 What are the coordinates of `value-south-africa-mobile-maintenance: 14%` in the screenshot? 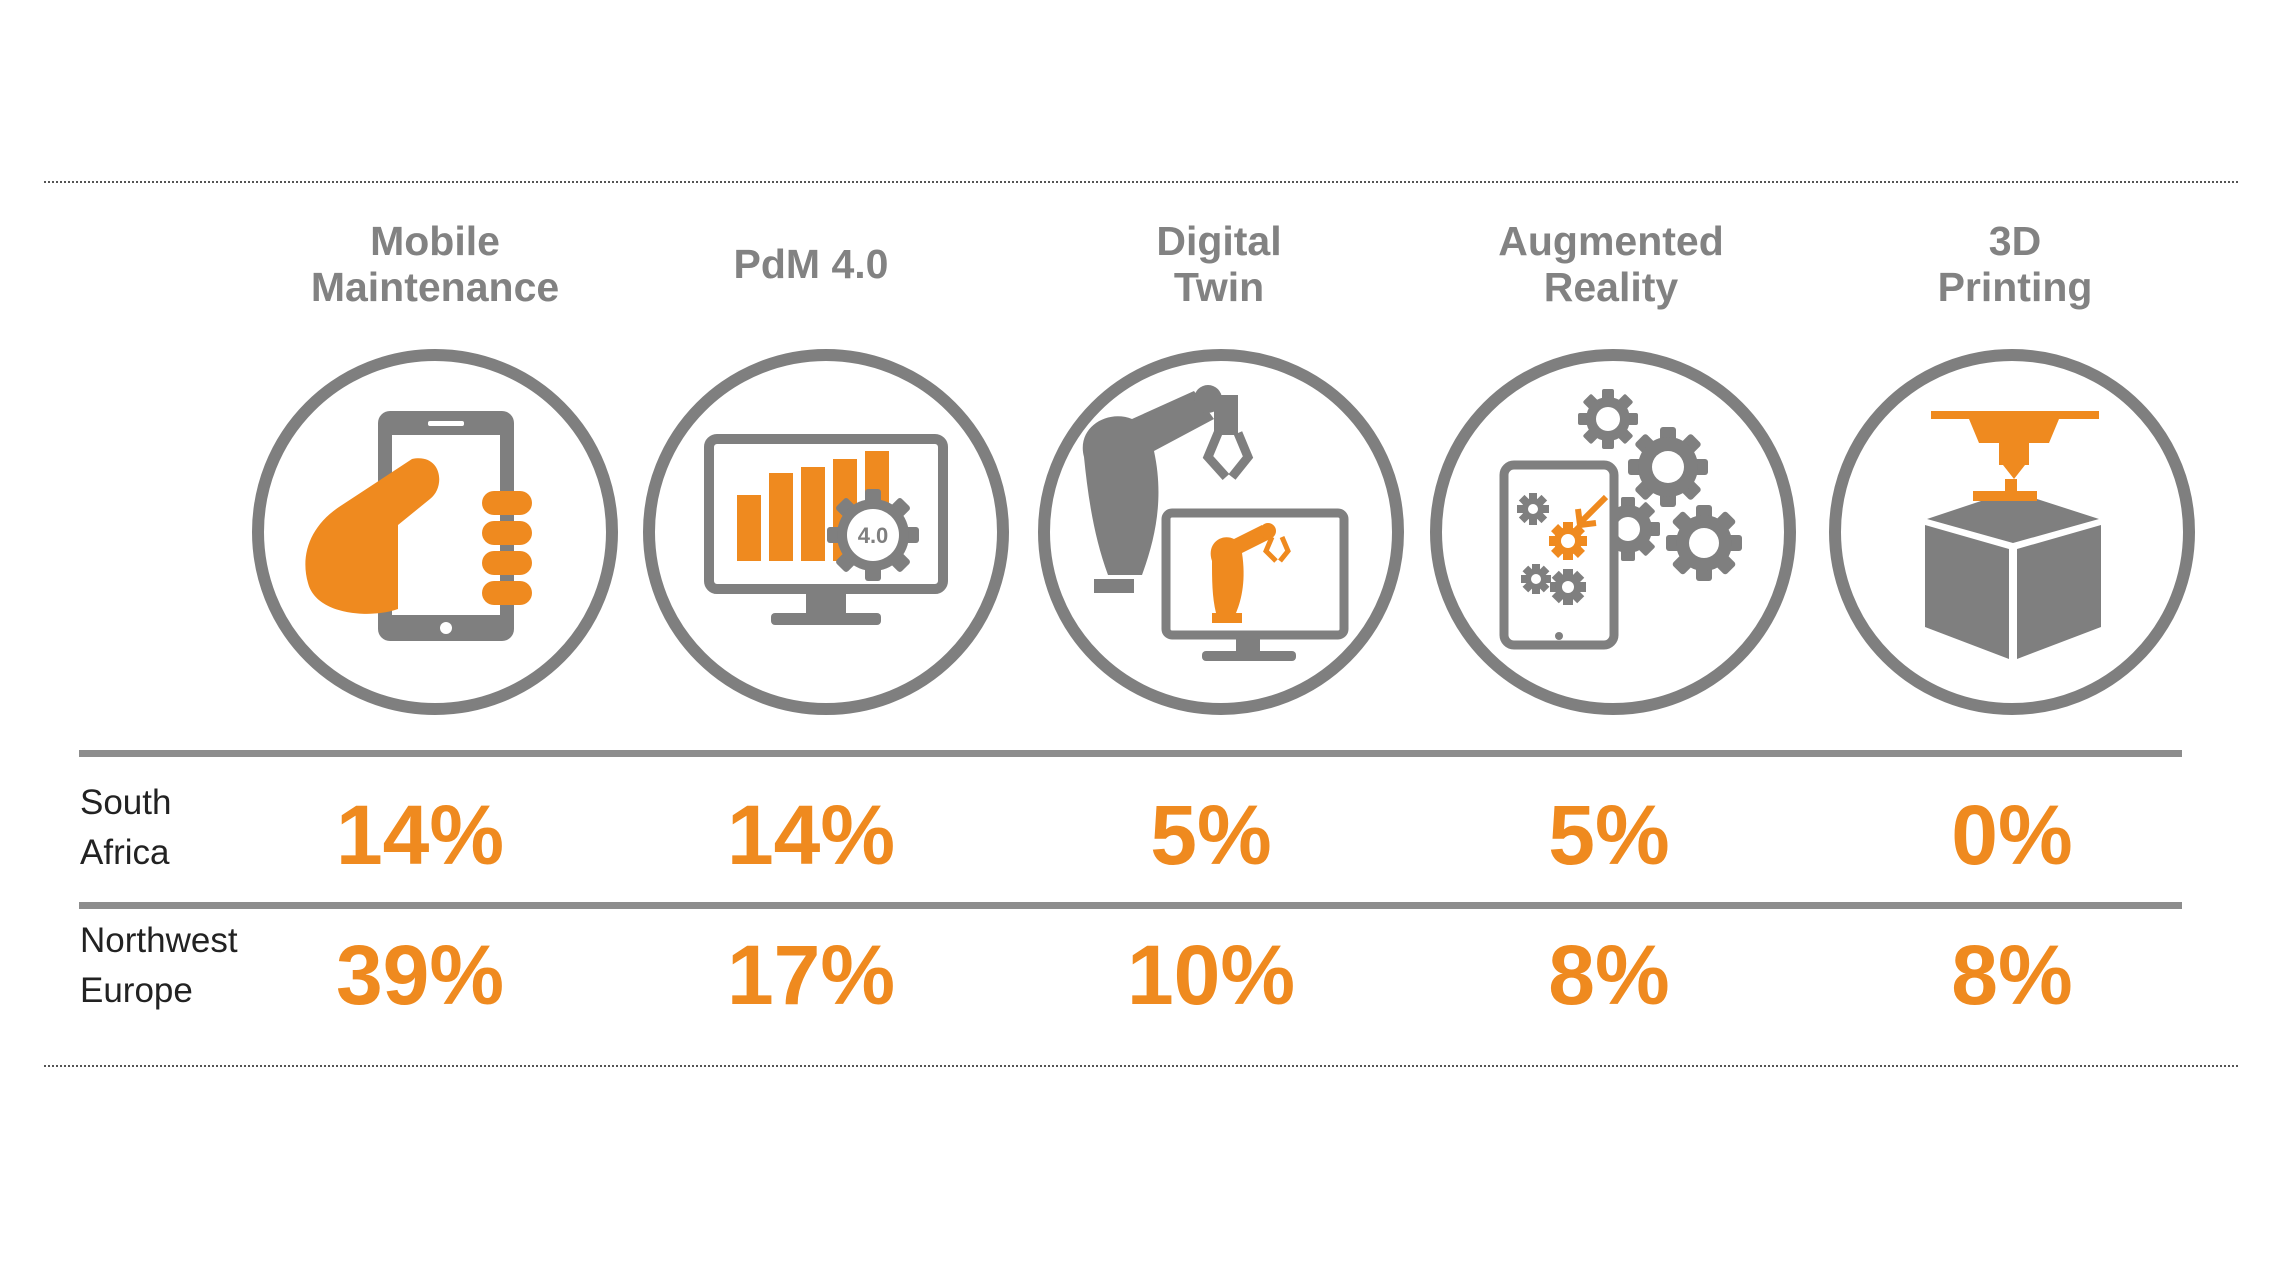 It's located at (420, 835).